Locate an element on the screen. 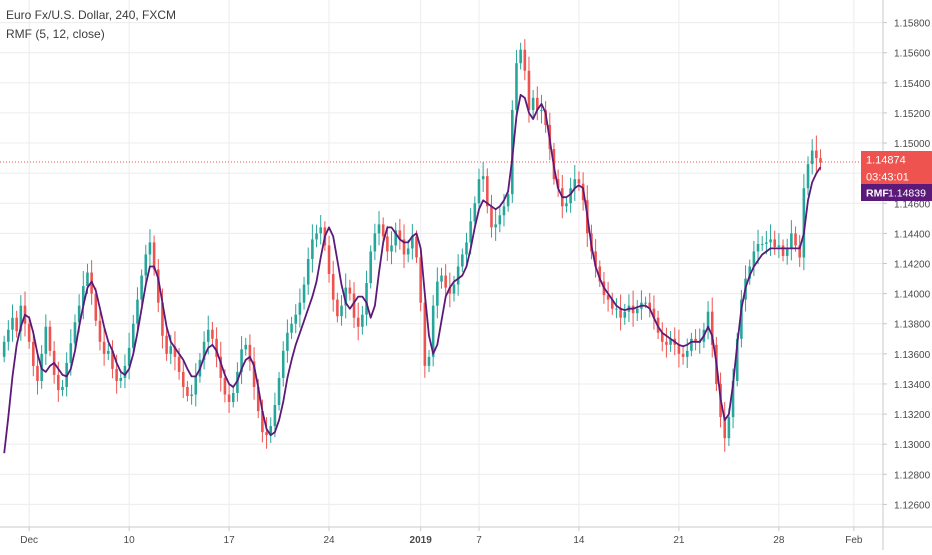  countdown-badge-bg is located at coordinates (896, 176).